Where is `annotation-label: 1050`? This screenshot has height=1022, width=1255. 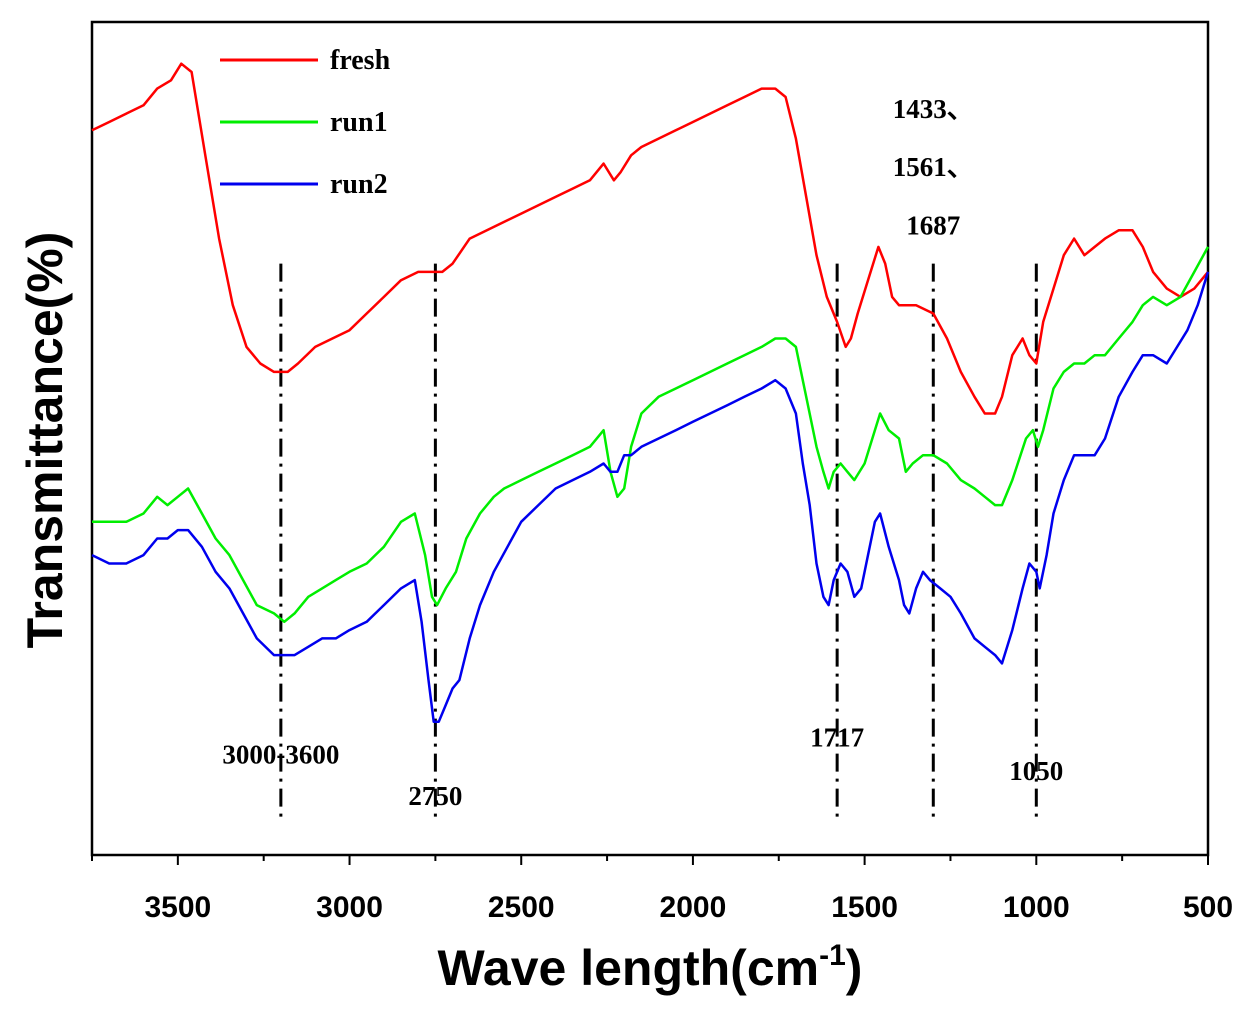
annotation-label: 1050 is located at coordinates (1036, 771).